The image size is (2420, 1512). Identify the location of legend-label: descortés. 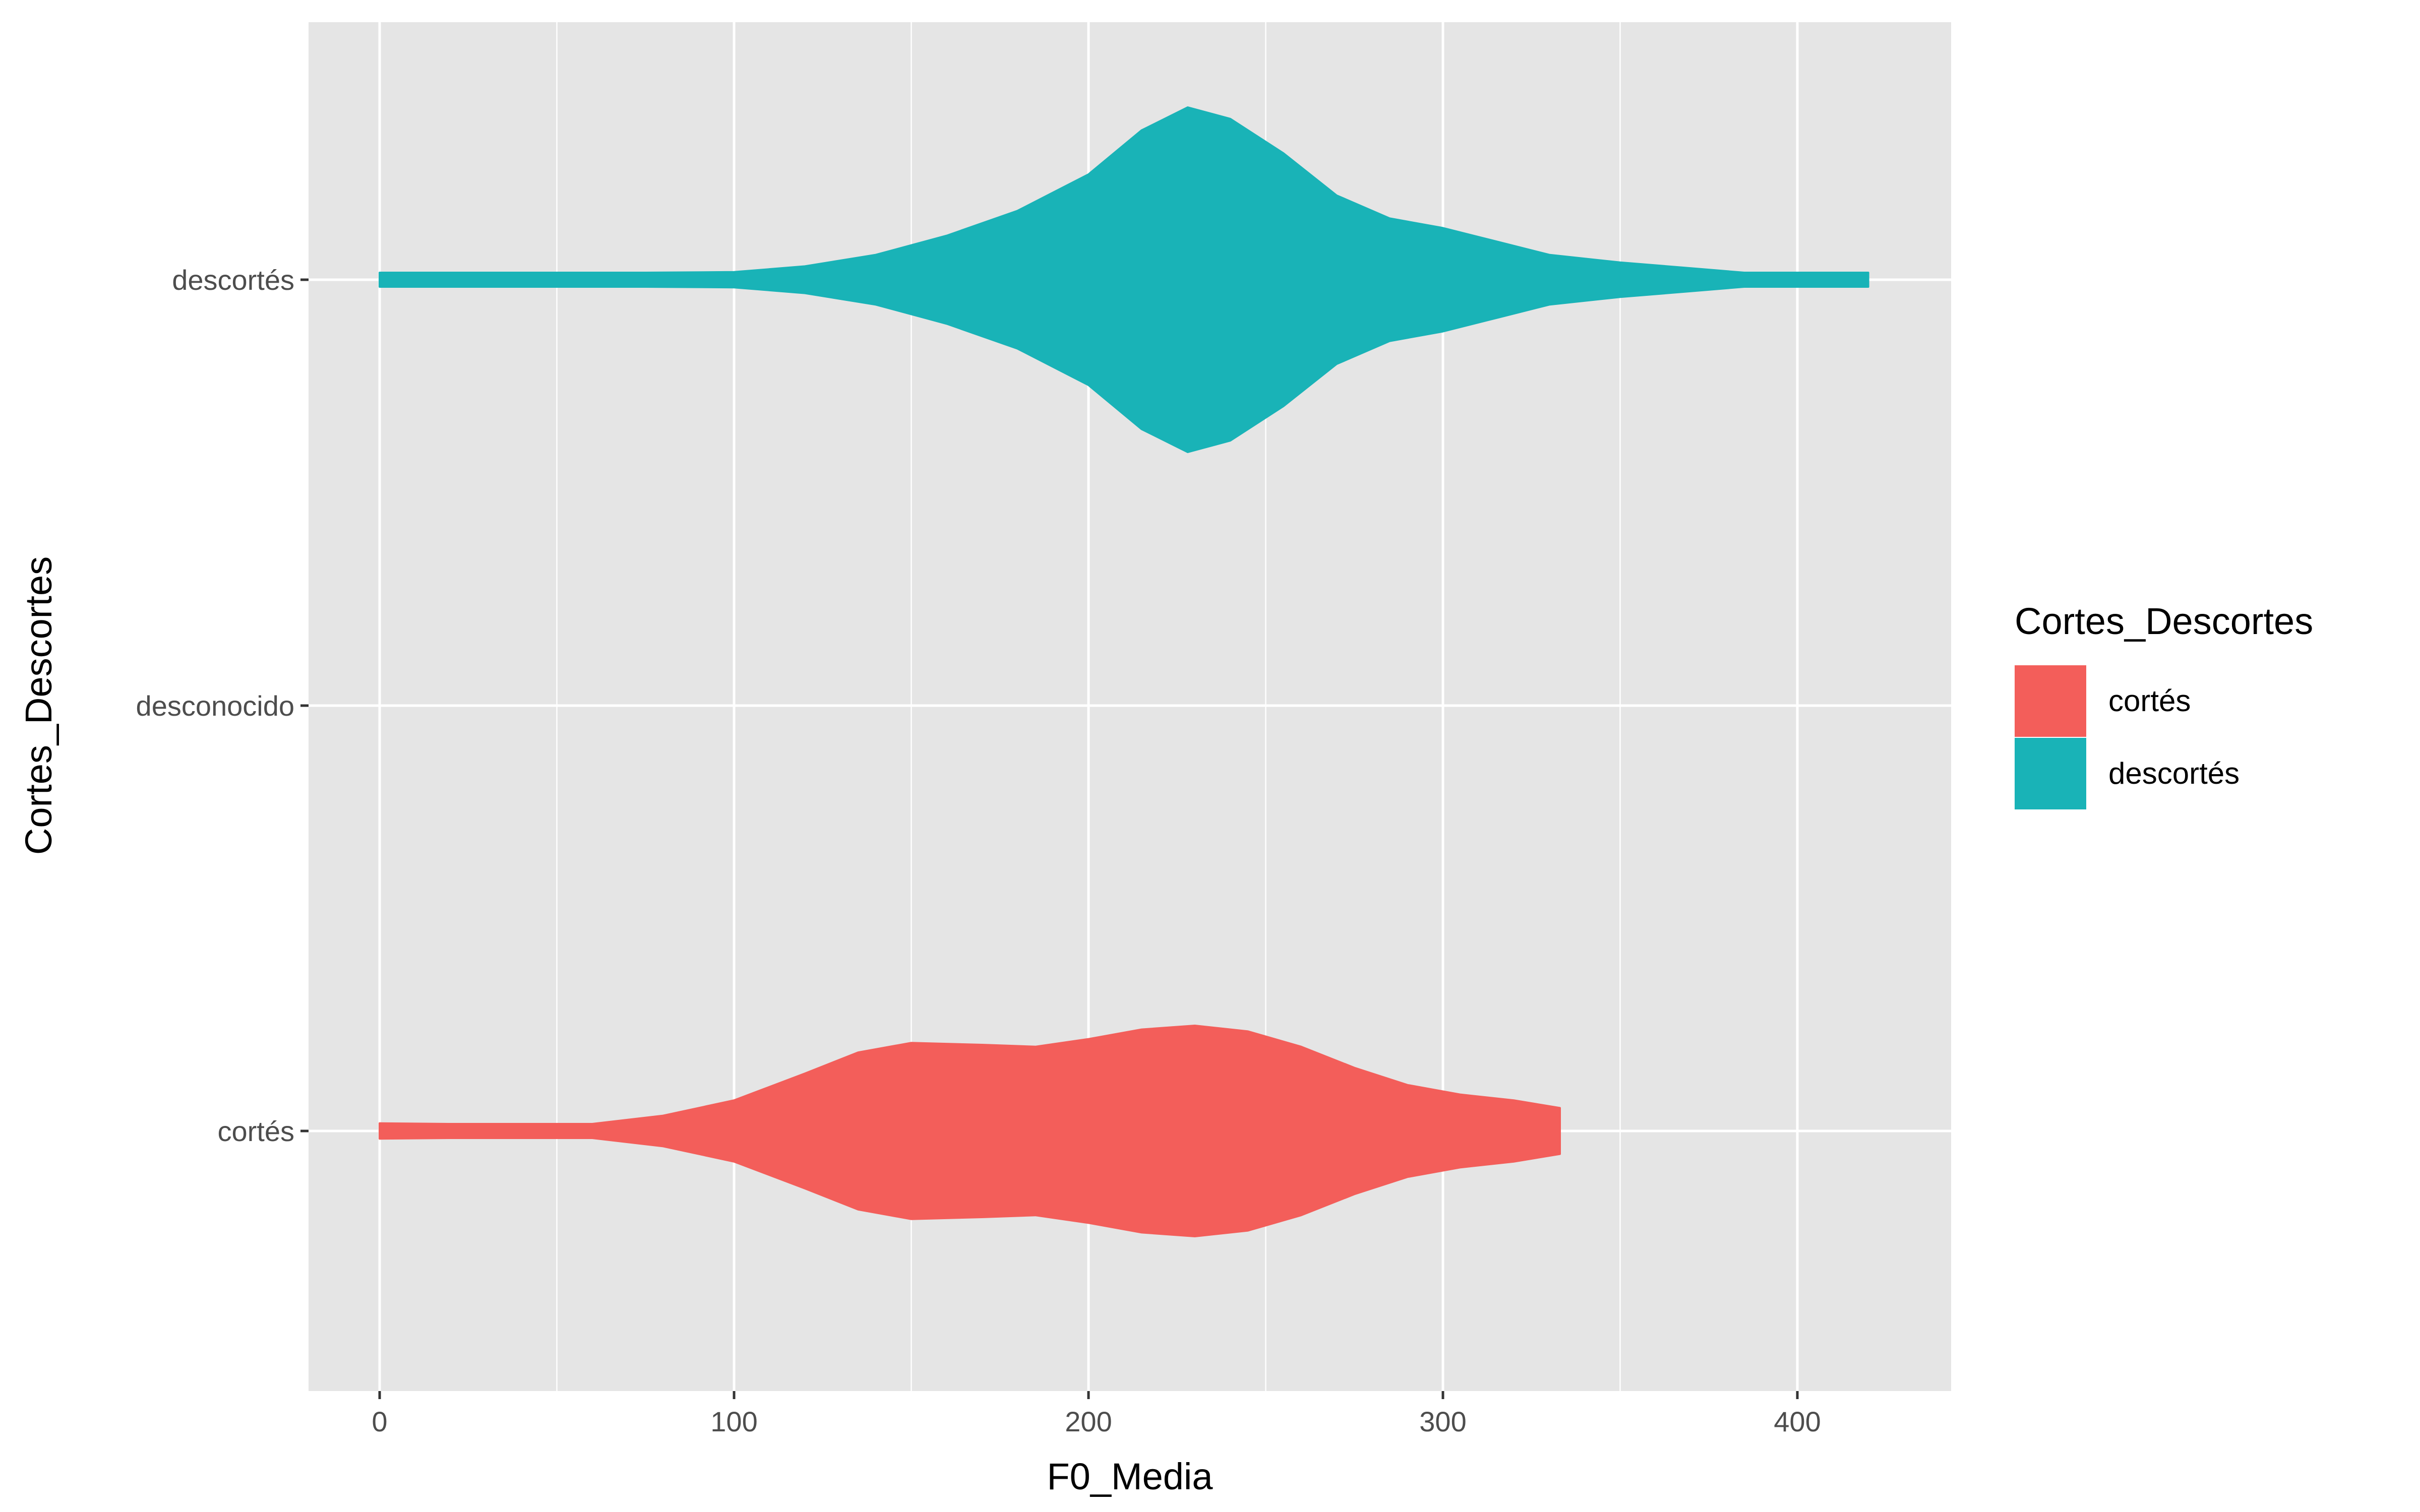
(2174, 773).